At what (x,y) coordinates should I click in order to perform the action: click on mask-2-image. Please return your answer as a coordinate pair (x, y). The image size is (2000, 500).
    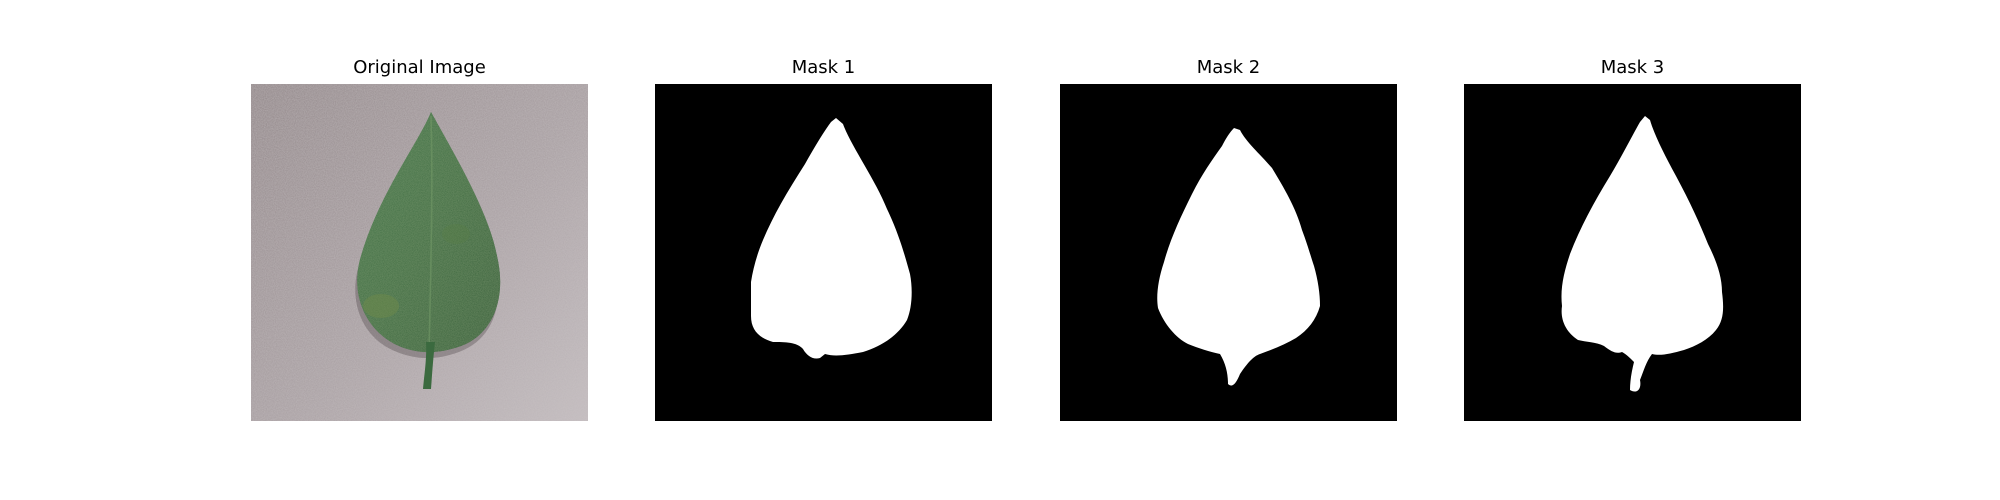
    Looking at the image, I should click on (1228, 252).